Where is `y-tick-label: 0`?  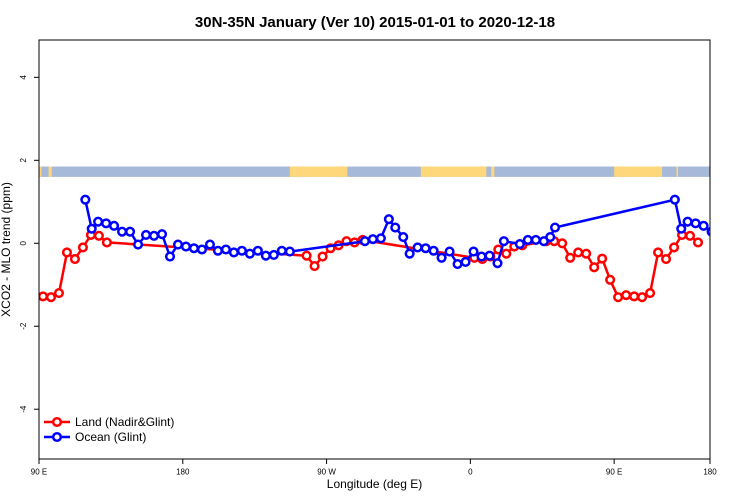 y-tick-label: 0 is located at coordinates (23, 243).